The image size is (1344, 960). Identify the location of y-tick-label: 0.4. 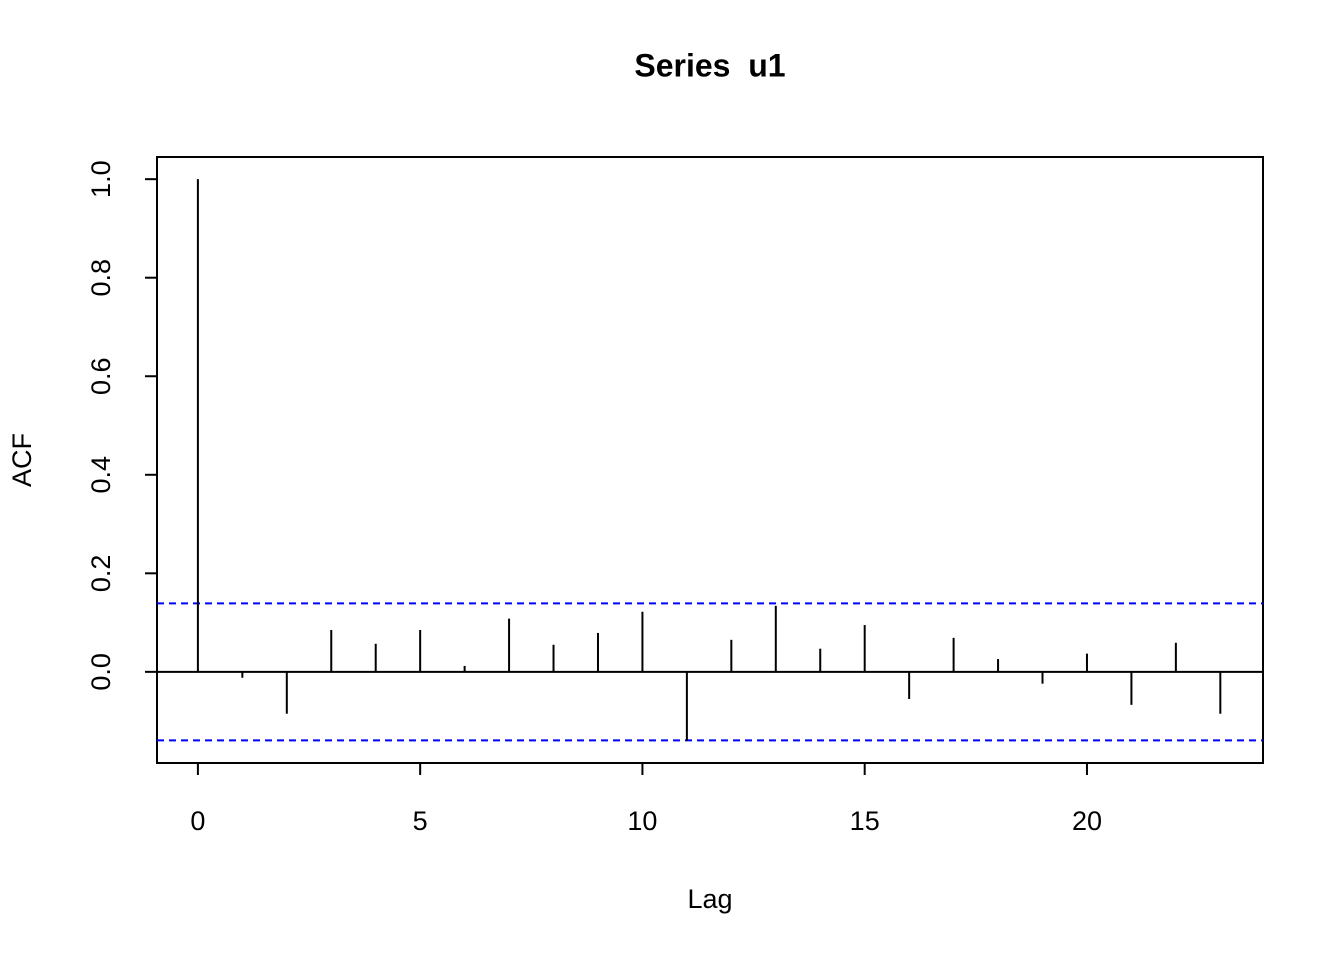
(101, 475).